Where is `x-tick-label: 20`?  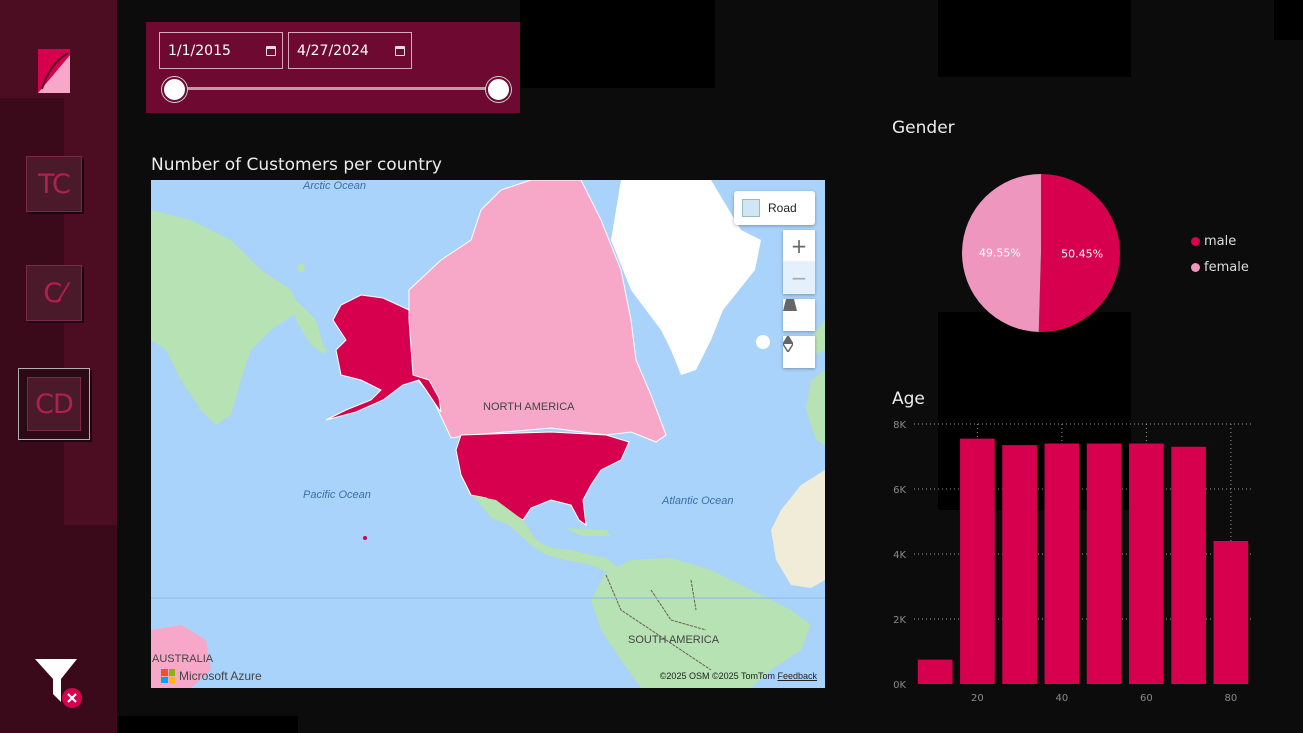 x-tick-label: 20 is located at coordinates (977, 698).